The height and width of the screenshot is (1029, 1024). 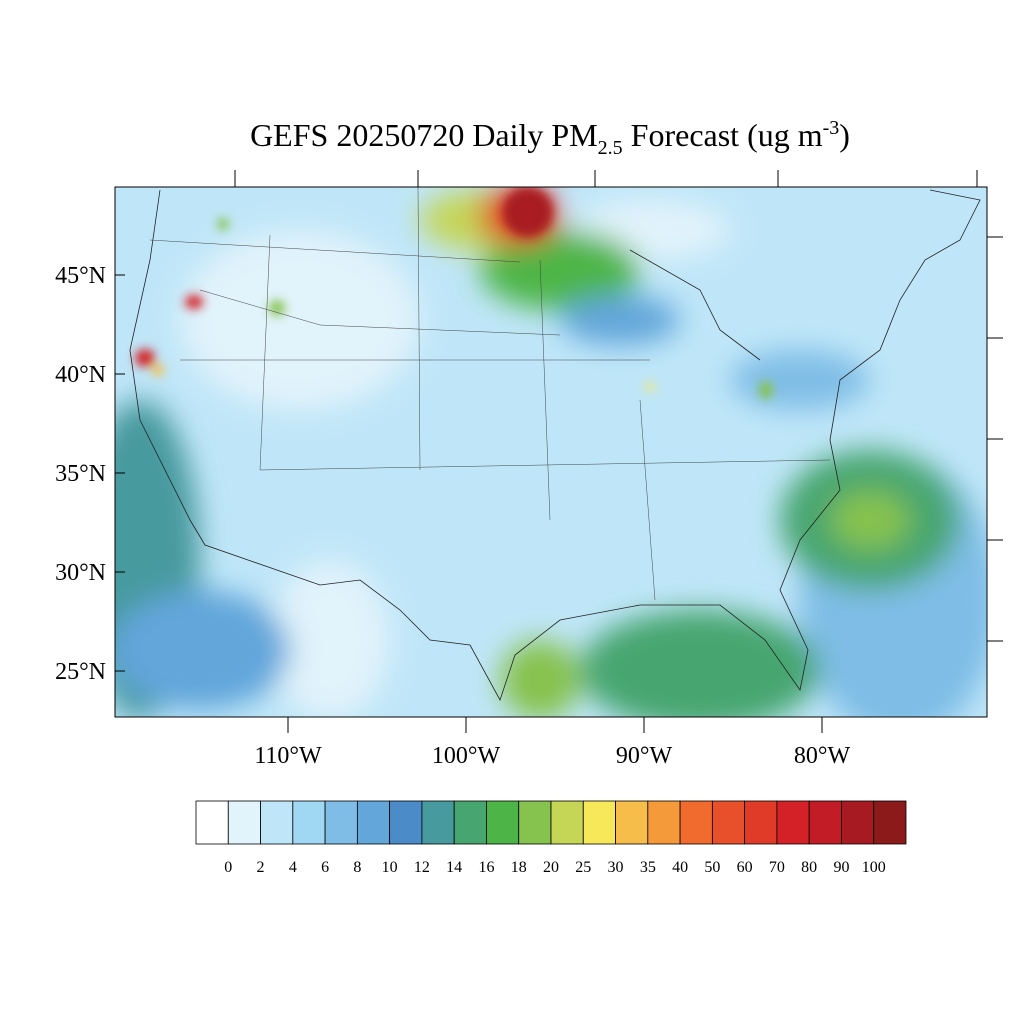 I want to click on title-rest: Forecast (ug m, so click(x=723, y=135).